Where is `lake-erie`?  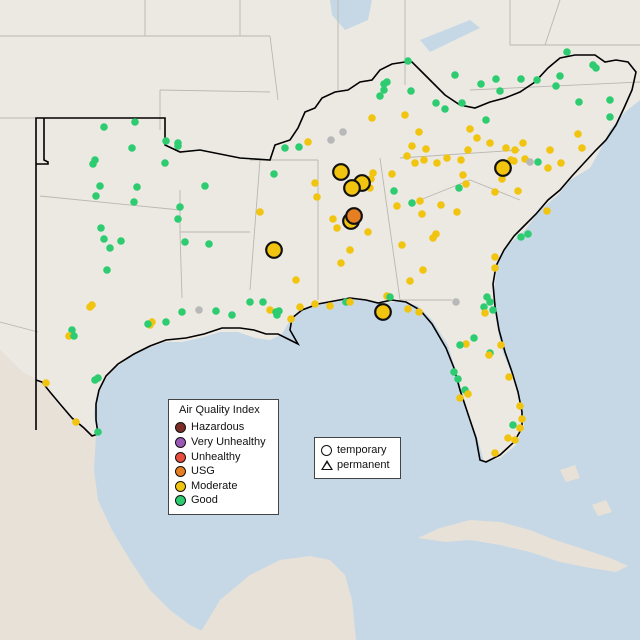
lake-erie is located at coordinates (450, 36).